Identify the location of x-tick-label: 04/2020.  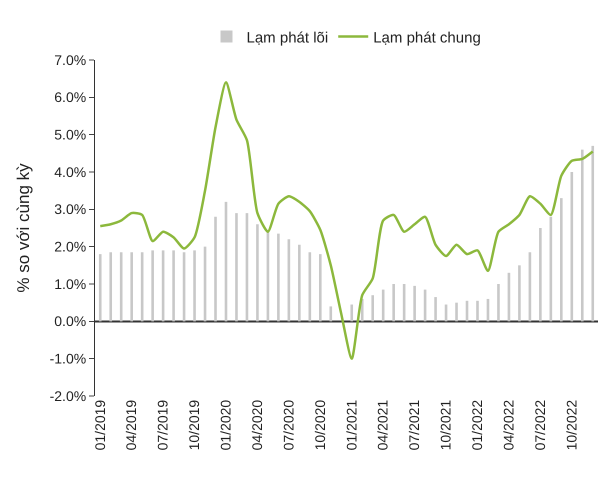
(256, 425).